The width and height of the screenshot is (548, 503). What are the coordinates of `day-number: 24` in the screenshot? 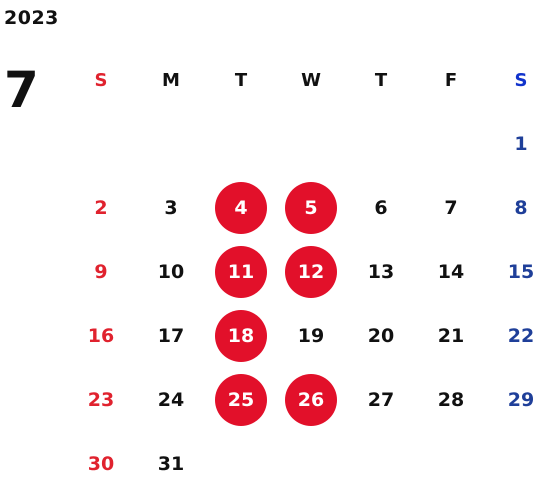 It's located at (171, 399).